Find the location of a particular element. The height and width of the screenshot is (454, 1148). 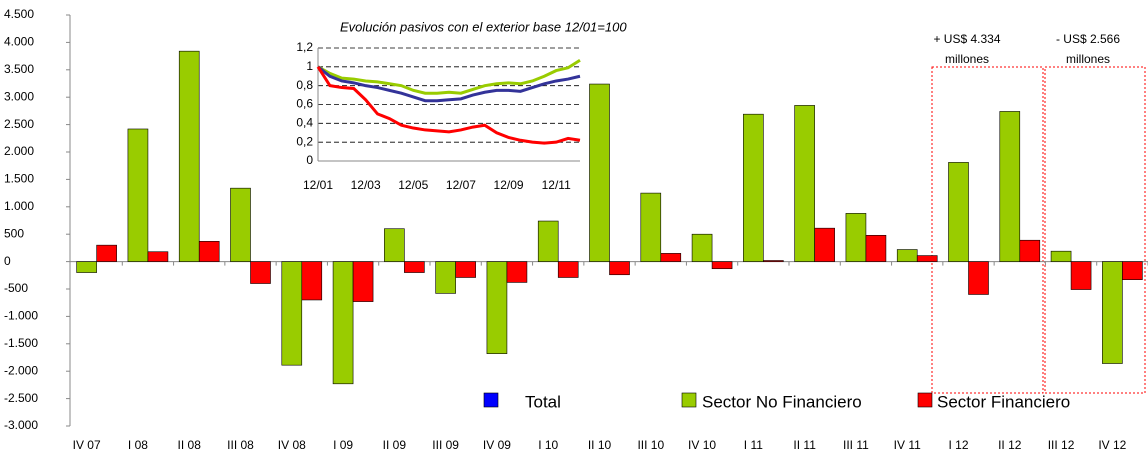

x-tick-label: 12/11 is located at coordinates (556, 185).